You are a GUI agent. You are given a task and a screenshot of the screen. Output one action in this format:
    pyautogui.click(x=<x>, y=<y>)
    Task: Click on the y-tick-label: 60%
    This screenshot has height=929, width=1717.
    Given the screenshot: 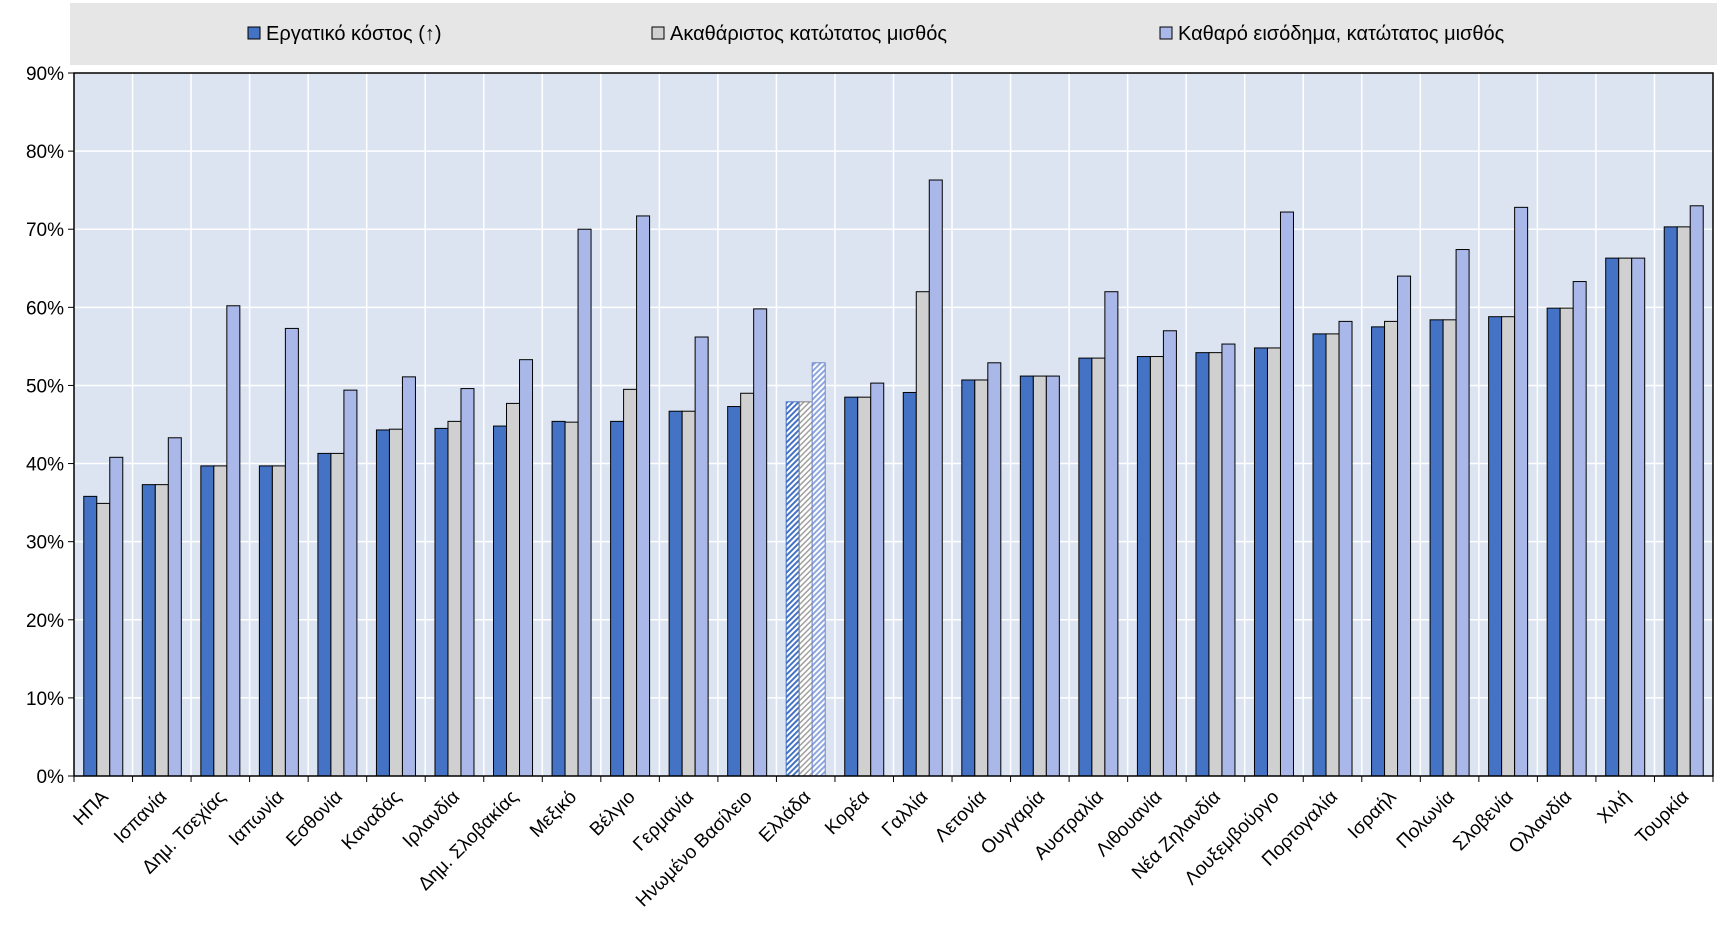 What is the action you would take?
    pyautogui.click(x=45, y=308)
    